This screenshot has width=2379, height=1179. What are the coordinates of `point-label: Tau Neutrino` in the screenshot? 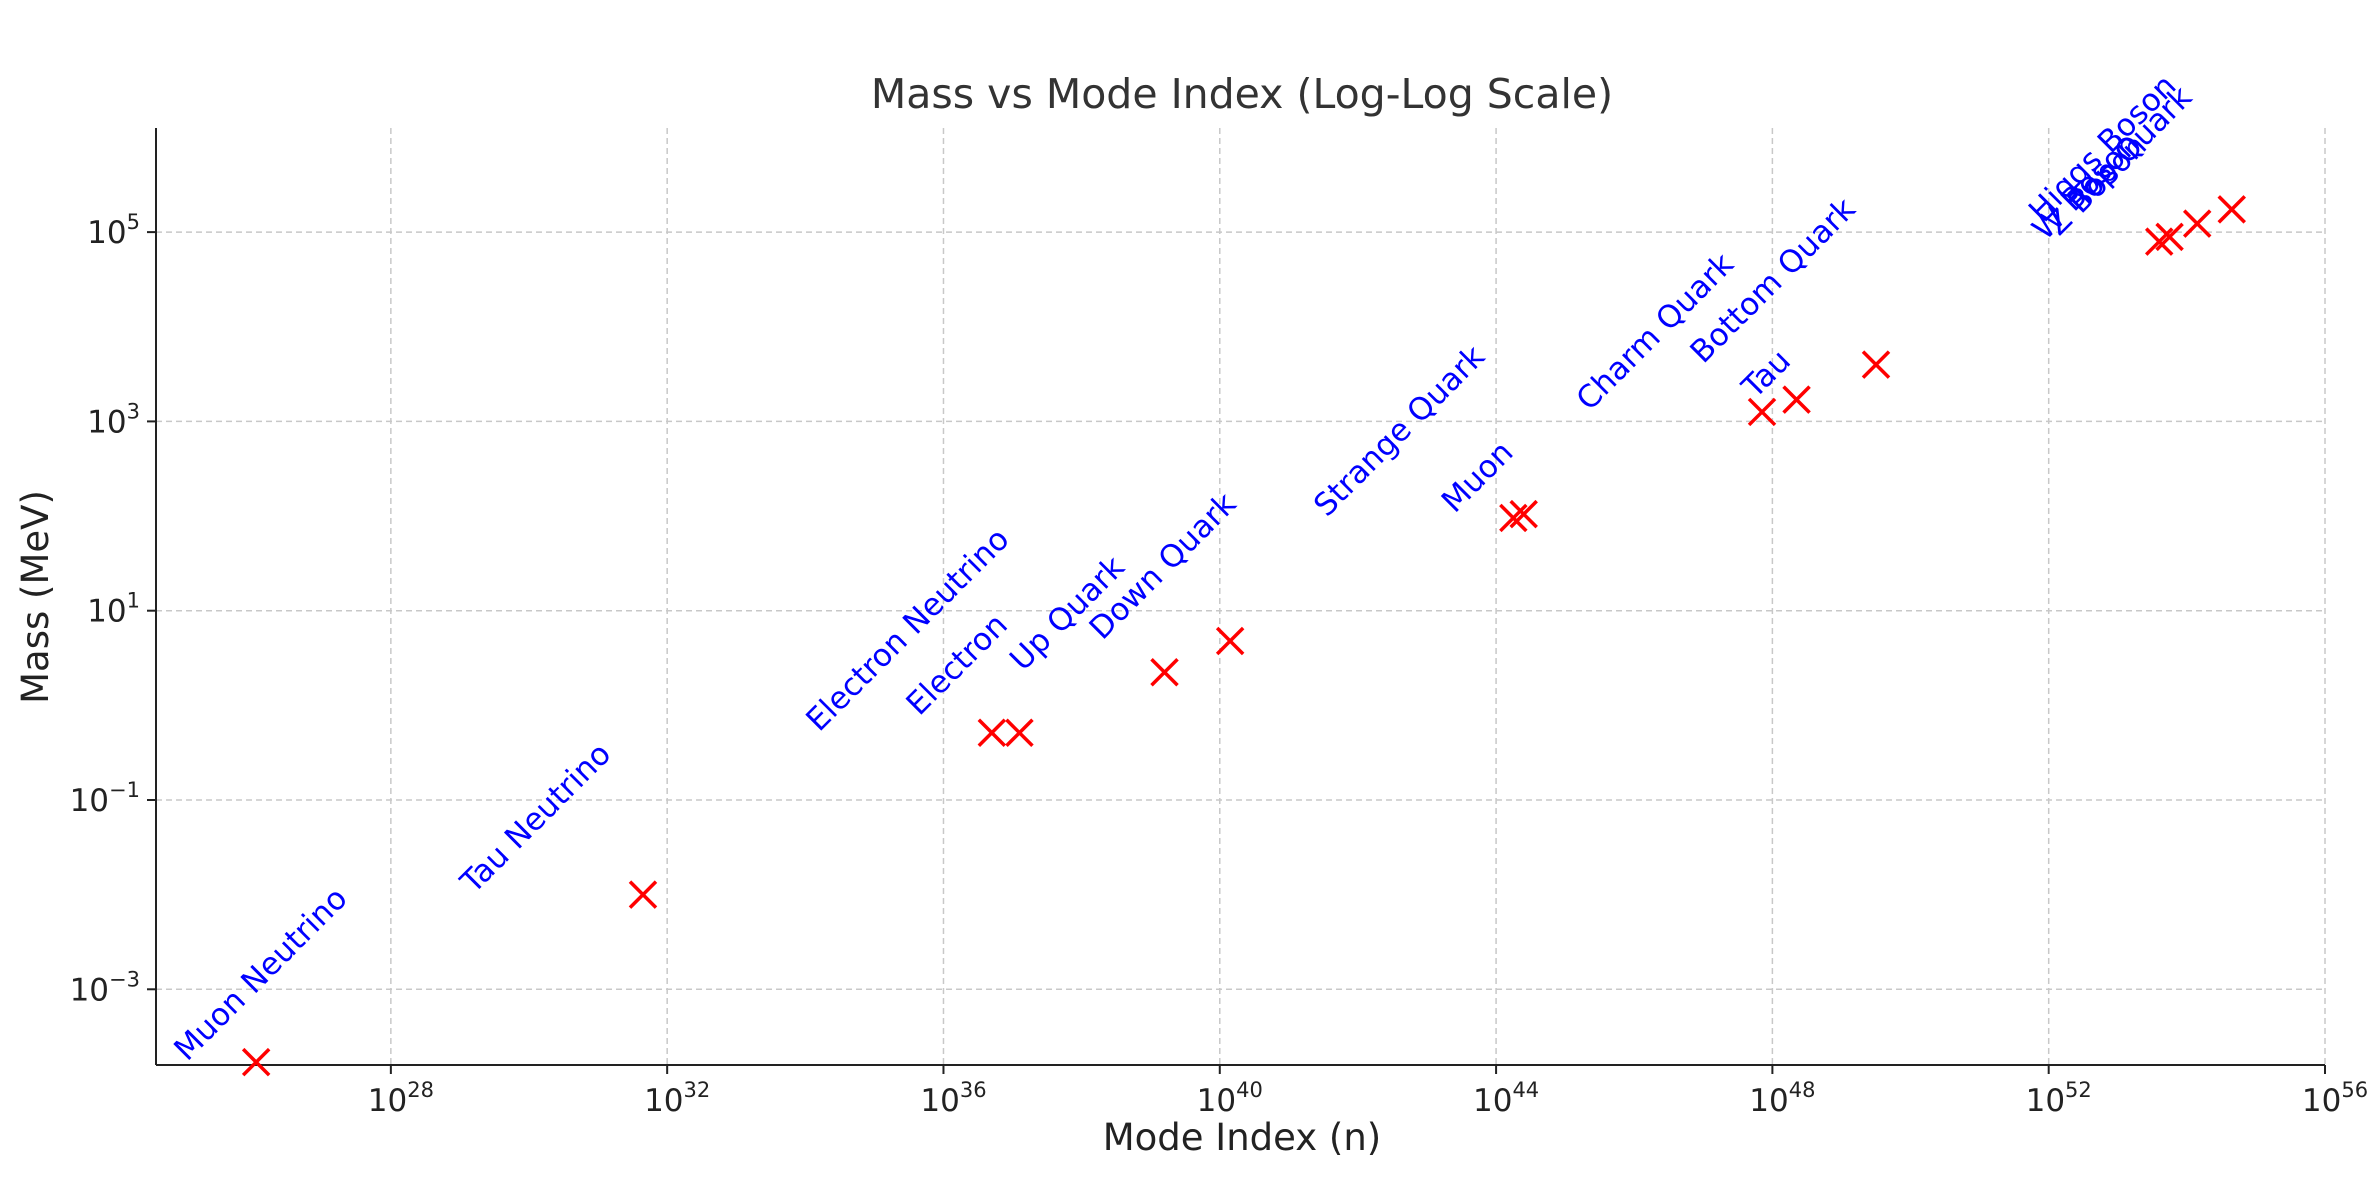 It's located at (535, 818).